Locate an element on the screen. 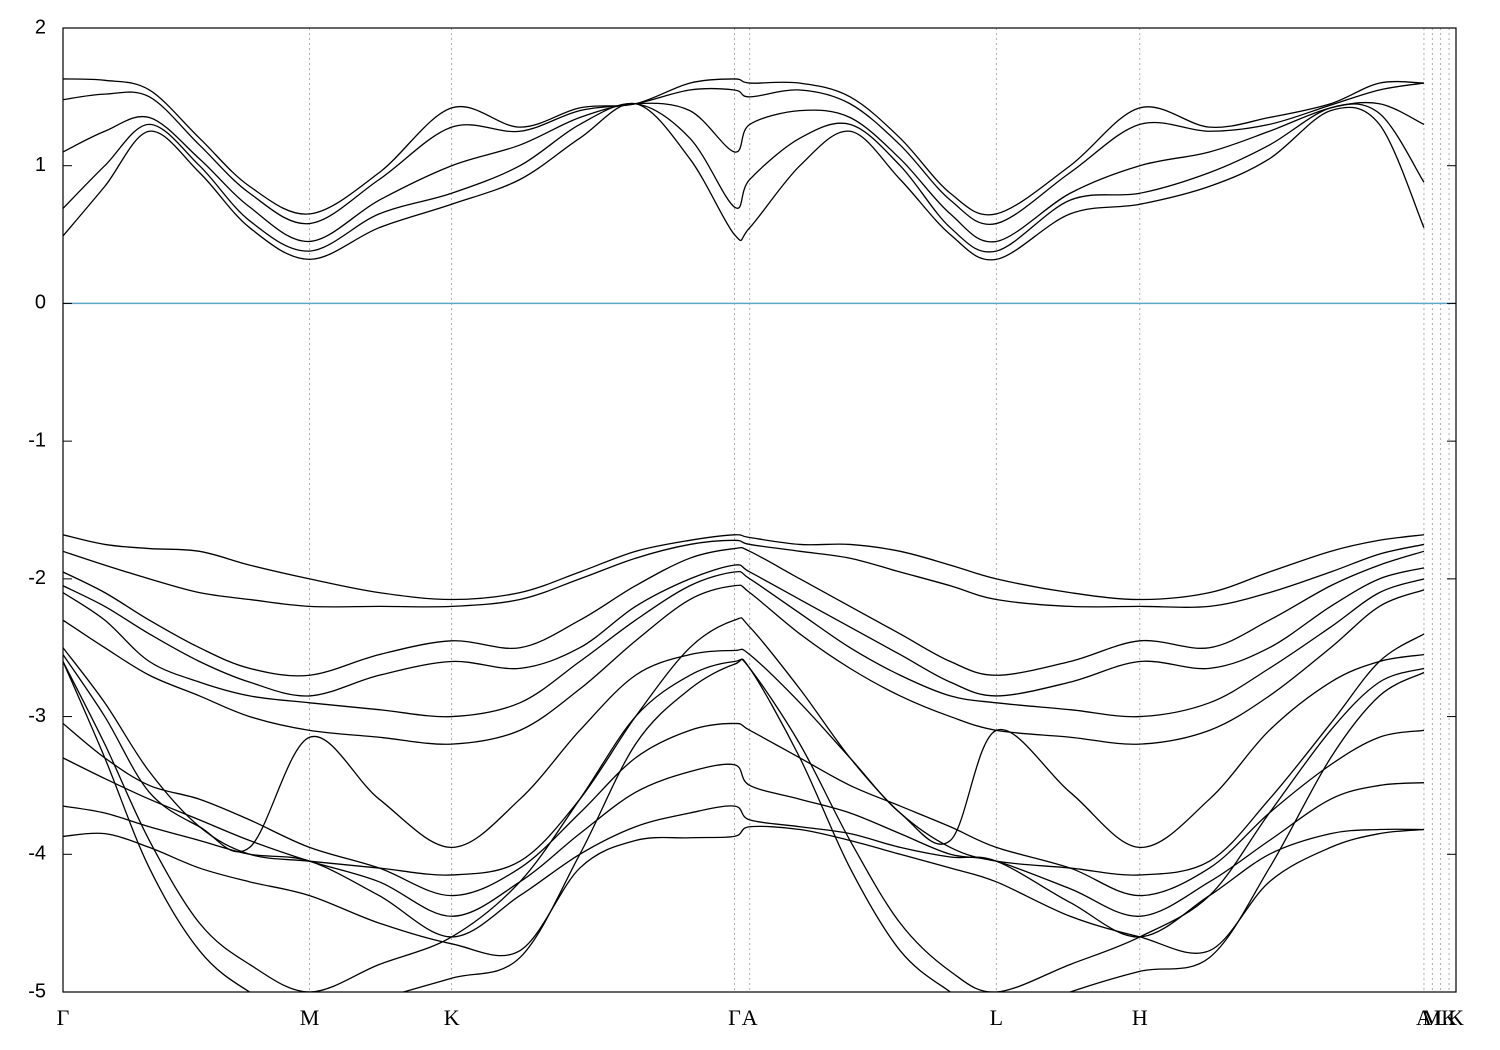 Image resolution: width=1500 pixels, height=1050 pixels. x-tick-label: H is located at coordinates (1140, 1017).